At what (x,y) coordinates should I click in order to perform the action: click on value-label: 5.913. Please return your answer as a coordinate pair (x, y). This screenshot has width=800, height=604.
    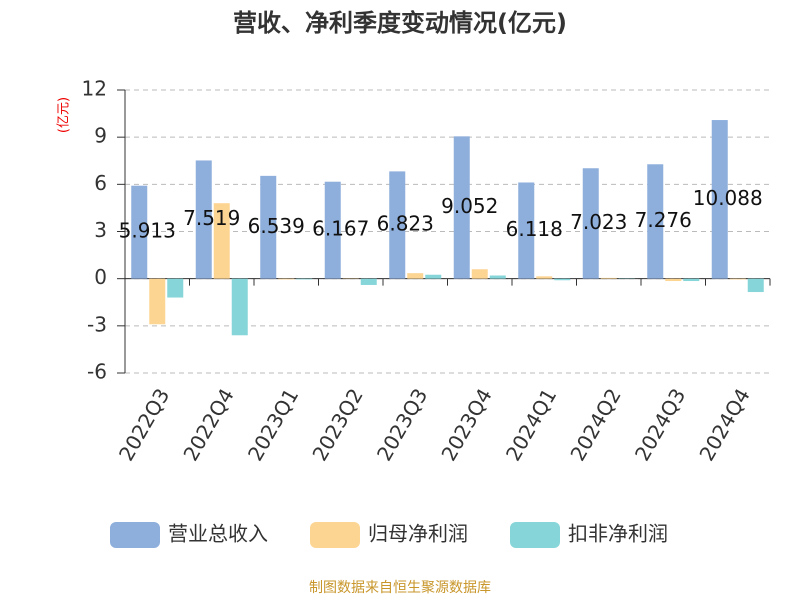
    Looking at the image, I should click on (147, 231).